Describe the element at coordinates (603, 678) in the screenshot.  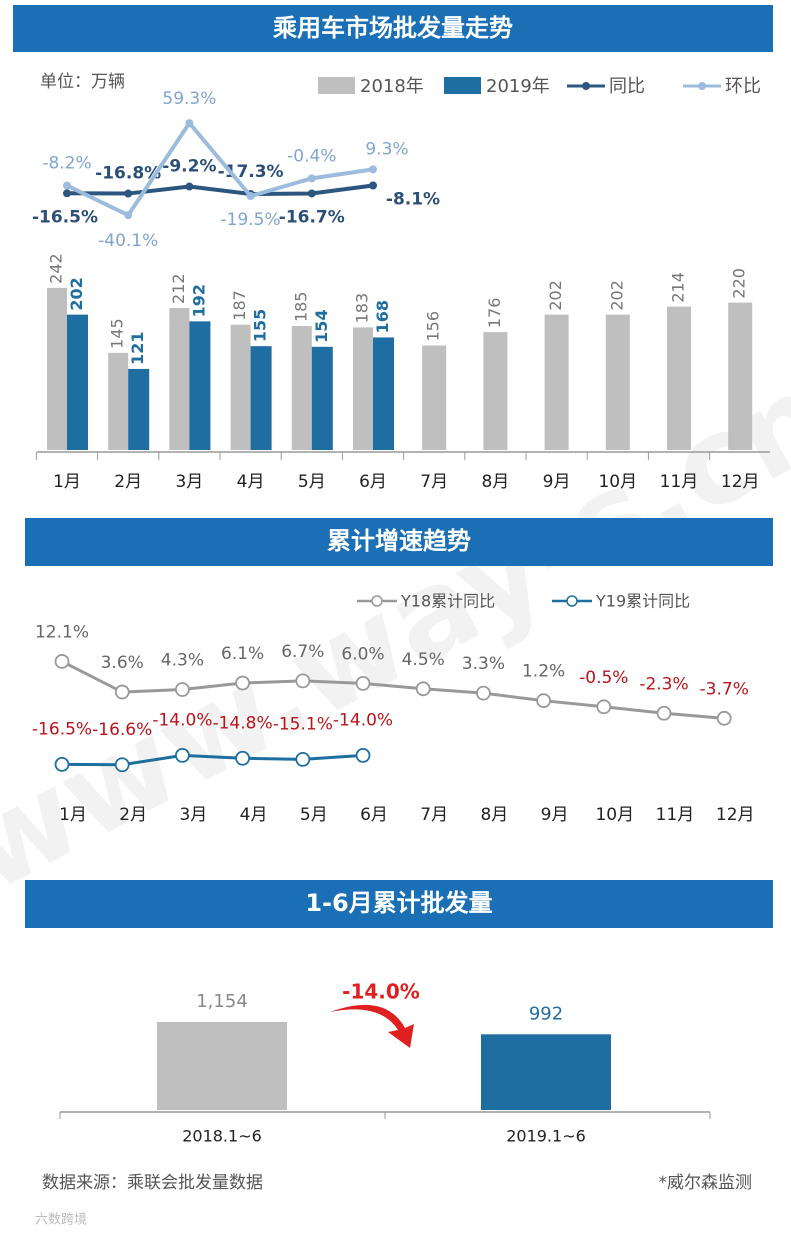
I see `line-value-label: -0.5%` at that location.